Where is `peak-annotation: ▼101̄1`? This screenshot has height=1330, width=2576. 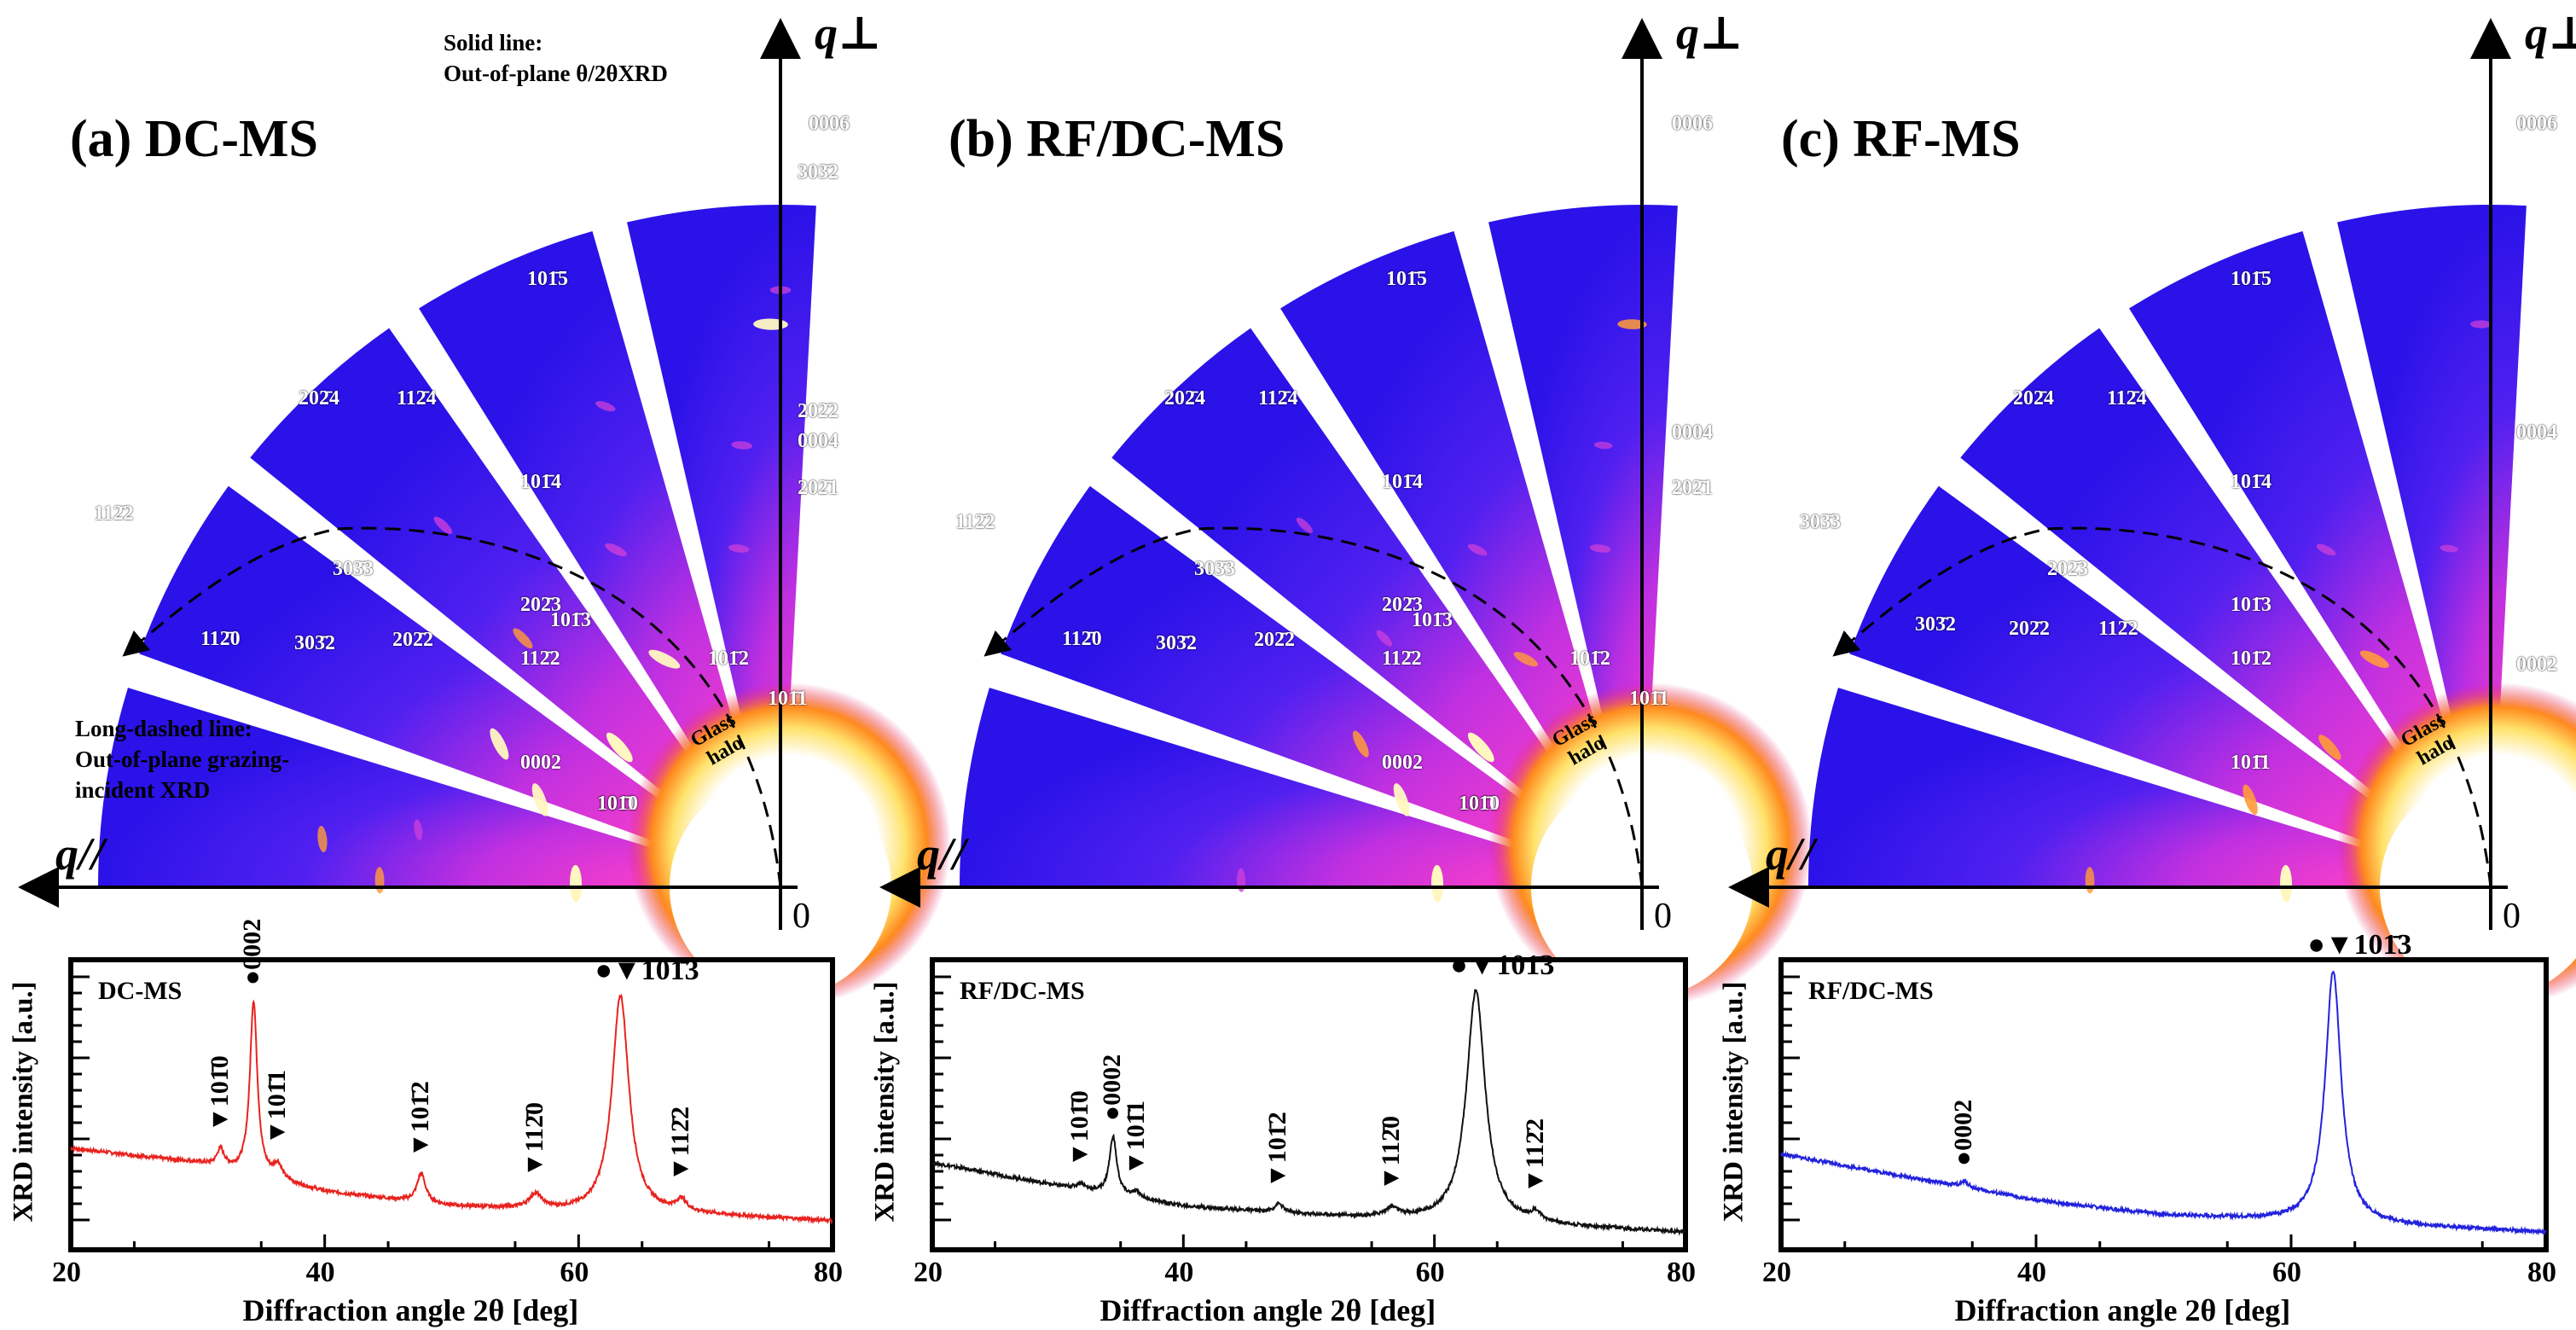 peak-annotation: ▼101̄1 is located at coordinates (276, 1108).